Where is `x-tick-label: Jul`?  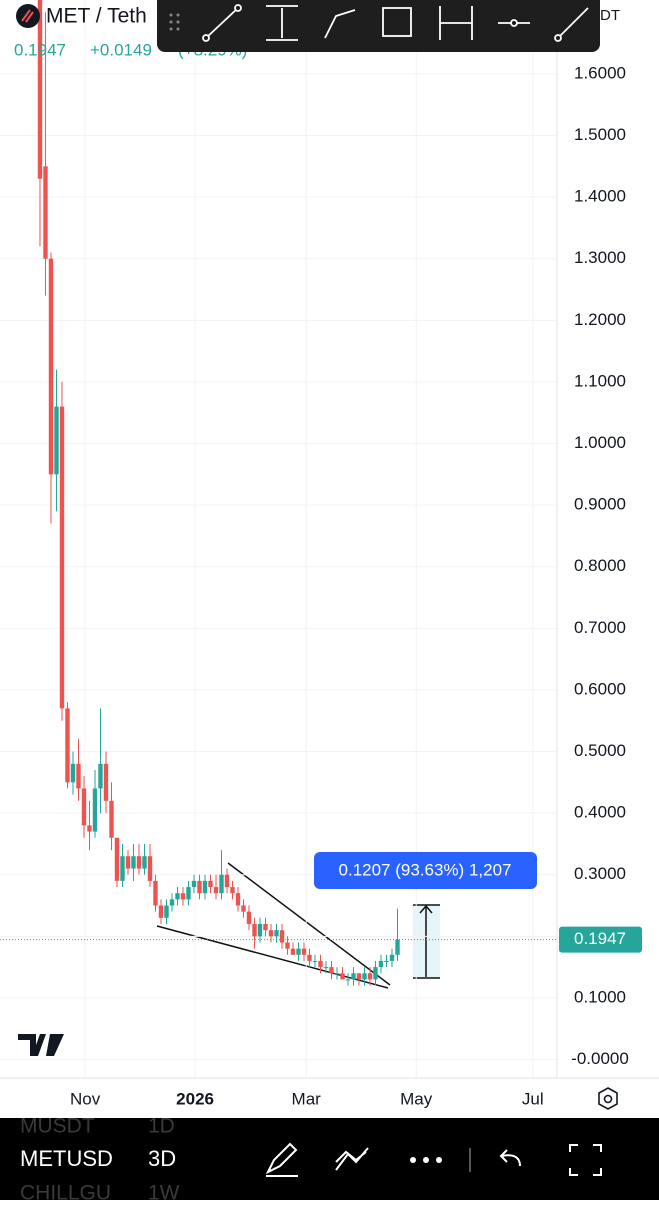
x-tick-label: Jul is located at coordinates (533, 1098).